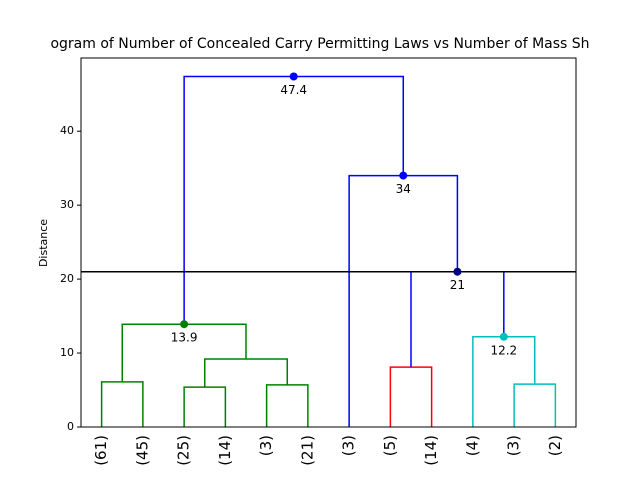  Describe the element at coordinates (67, 130) in the screenshot. I see `y-tick-label: 40` at that location.